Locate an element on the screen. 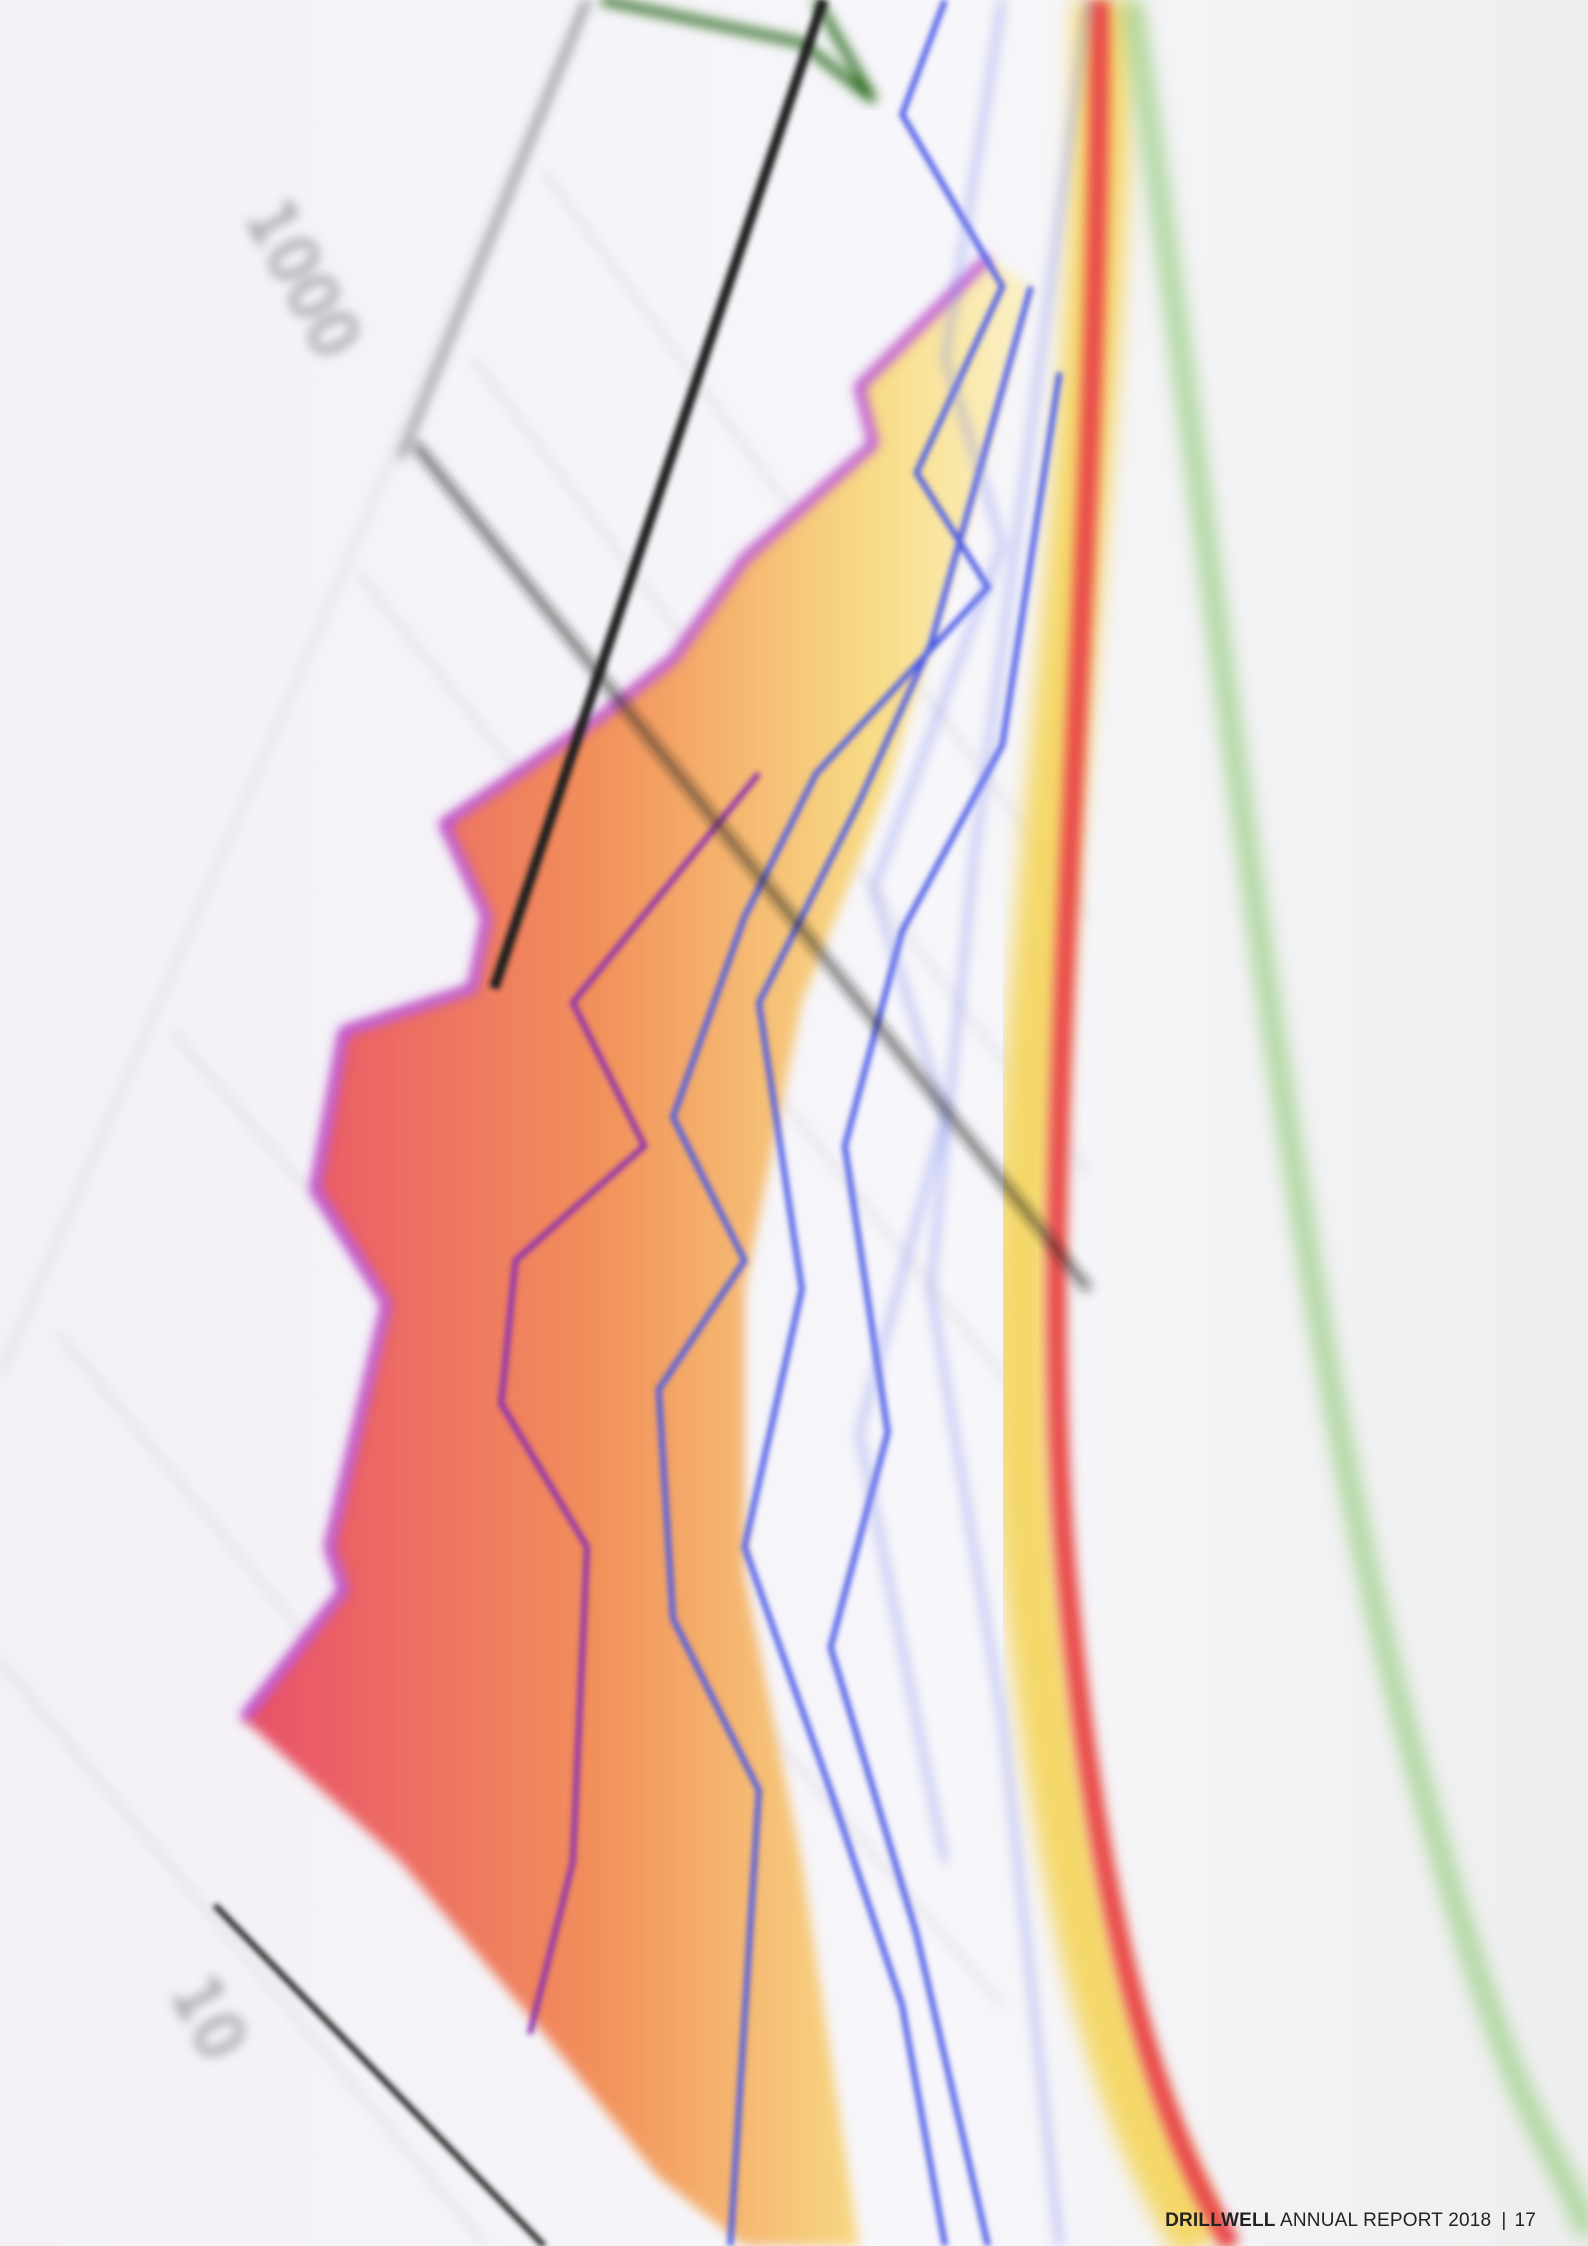  footer: DRILLWELL ANNUAL REPORT 2018 | 17 is located at coordinates (1350, 2221).